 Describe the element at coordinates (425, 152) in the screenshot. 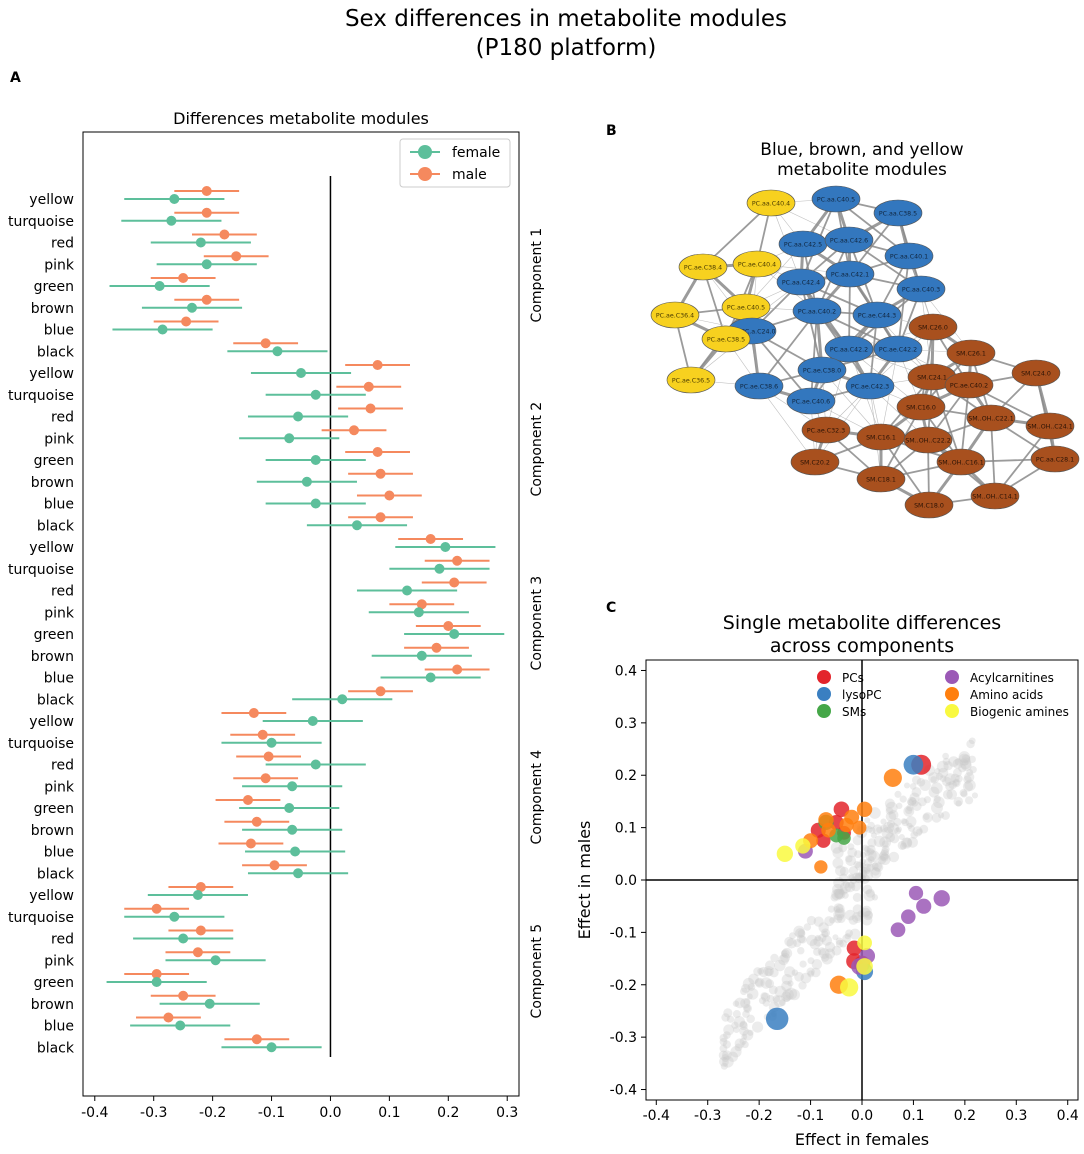

I see `legend-female-marker` at that location.